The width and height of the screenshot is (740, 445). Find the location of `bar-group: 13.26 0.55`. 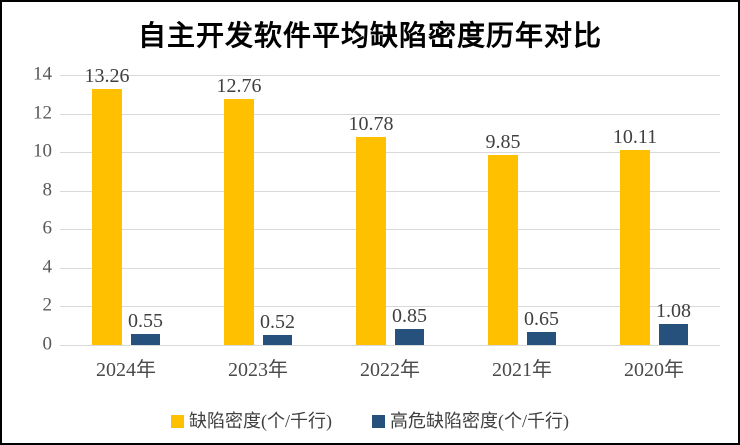

bar-group: 13.26 0.55 is located at coordinates (126, 205).